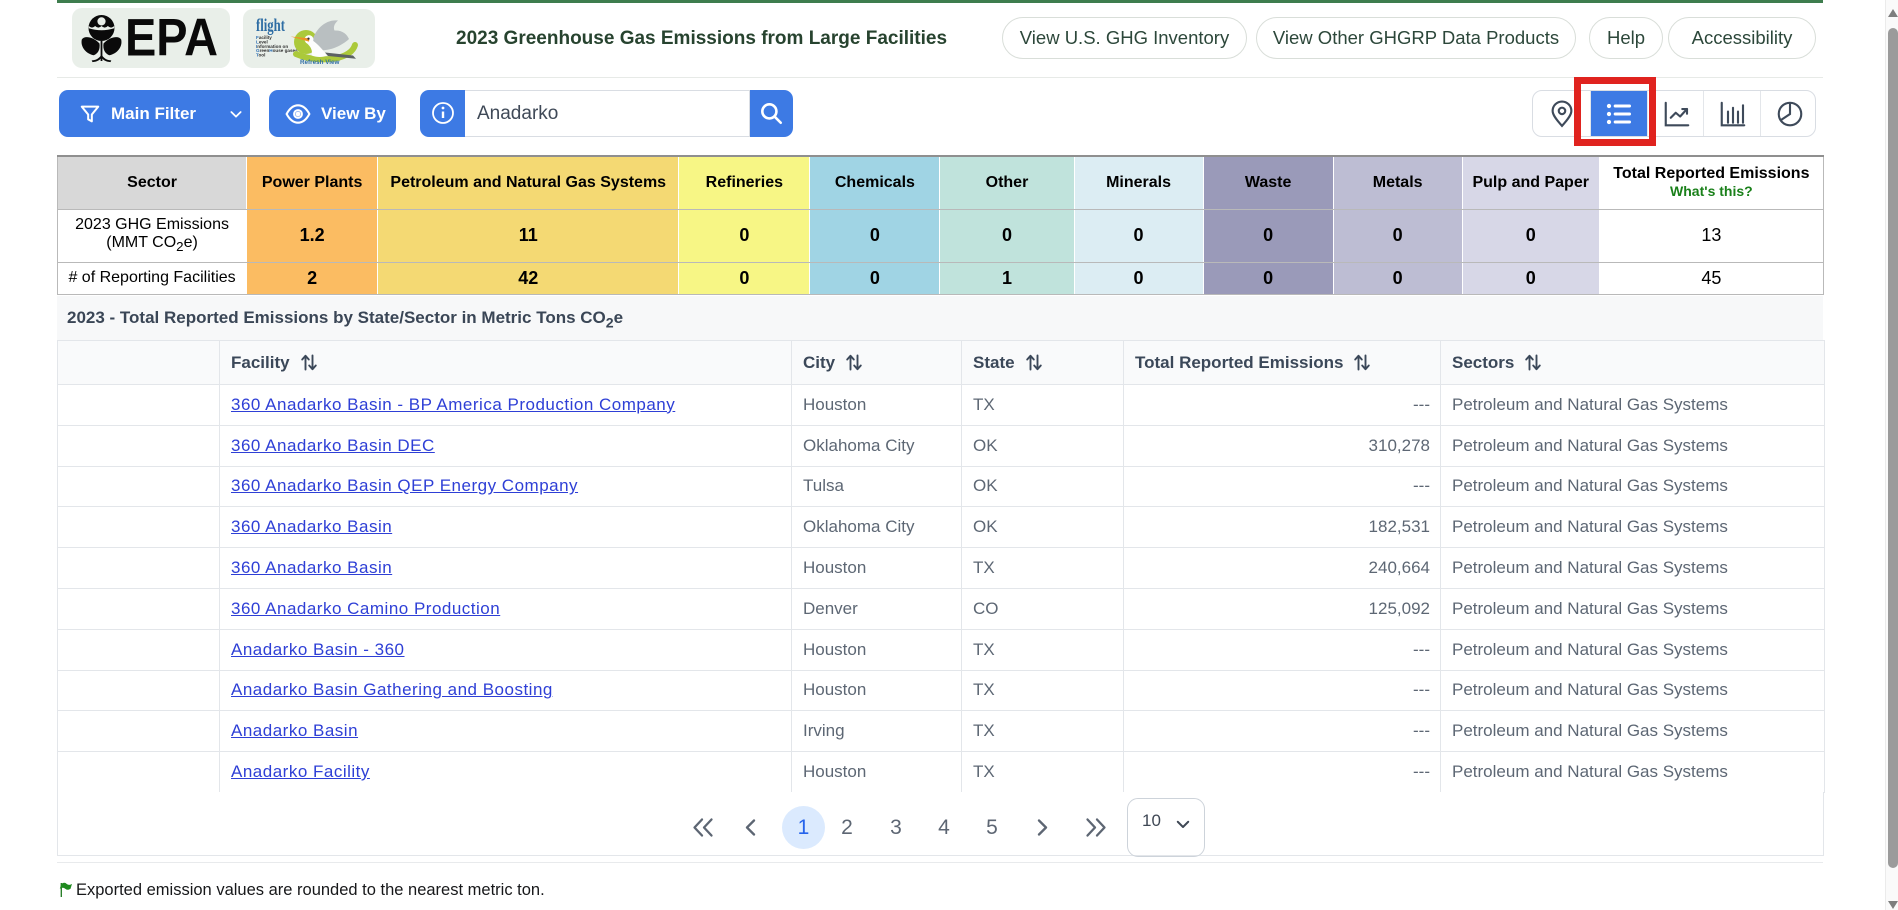 The image size is (1898, 910). Describe the element at coordinates (270, 25) in the screenshot. I see `svg-text: flight` at that location.